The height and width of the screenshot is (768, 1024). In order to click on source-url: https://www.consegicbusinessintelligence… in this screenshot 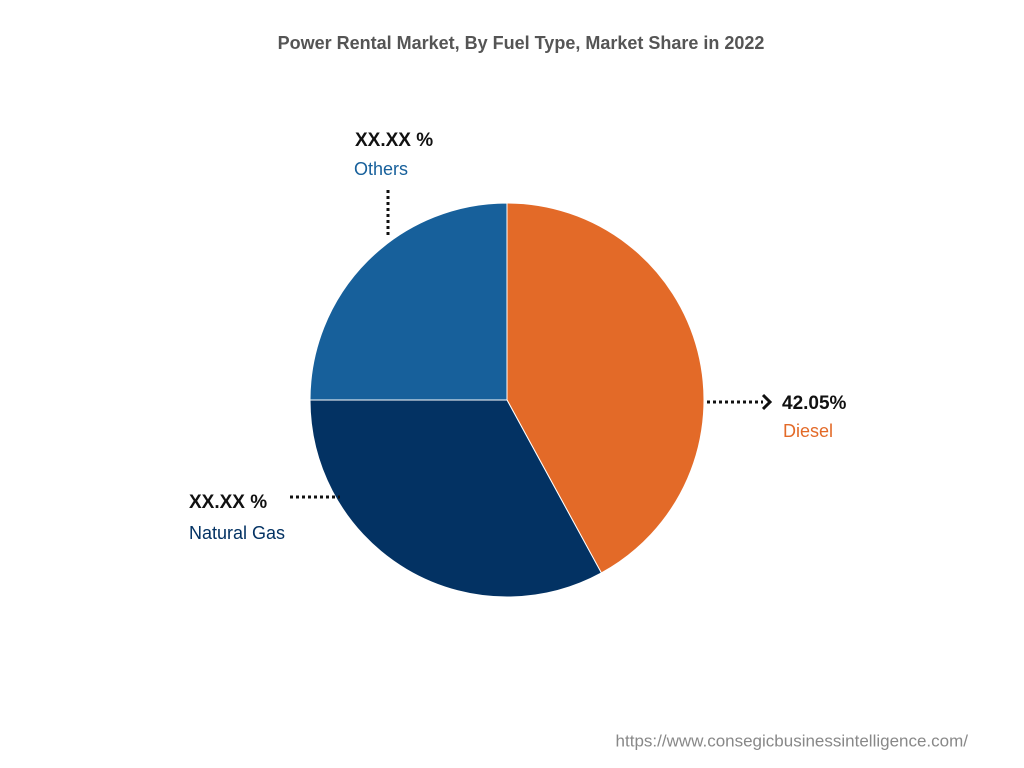, I will do `click(792, 740)`.